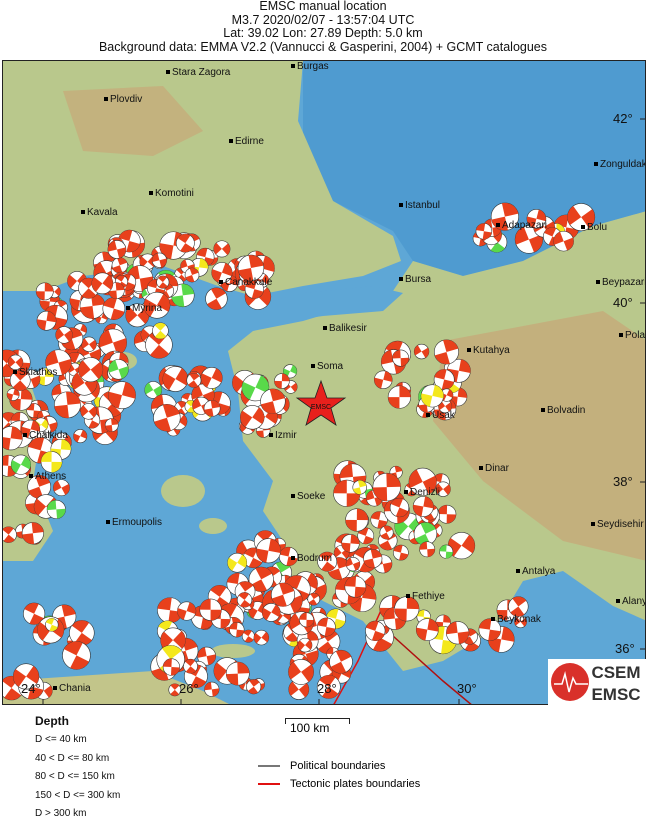  What do you see at coordinates (321, 402) in the screenshot?
I see `epicenter-star-icon` at bounding box center [321, 402].